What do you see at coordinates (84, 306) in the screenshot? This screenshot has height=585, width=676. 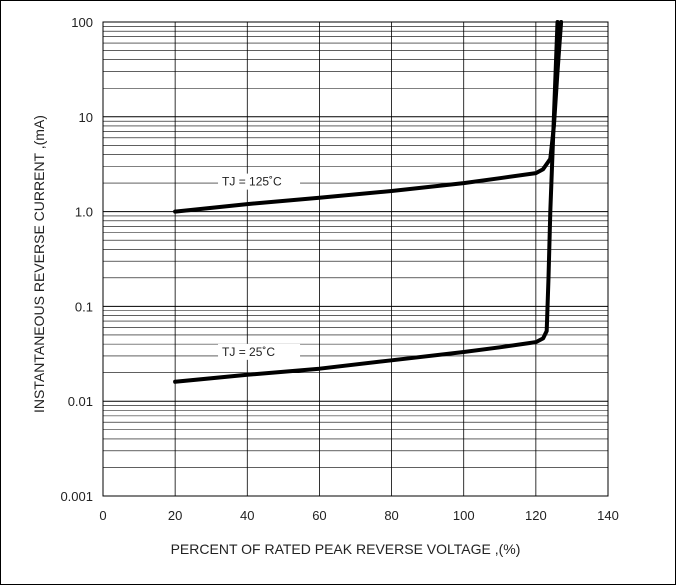 I see `y-tick-label: 0.1` at bounding box center [84, 306].